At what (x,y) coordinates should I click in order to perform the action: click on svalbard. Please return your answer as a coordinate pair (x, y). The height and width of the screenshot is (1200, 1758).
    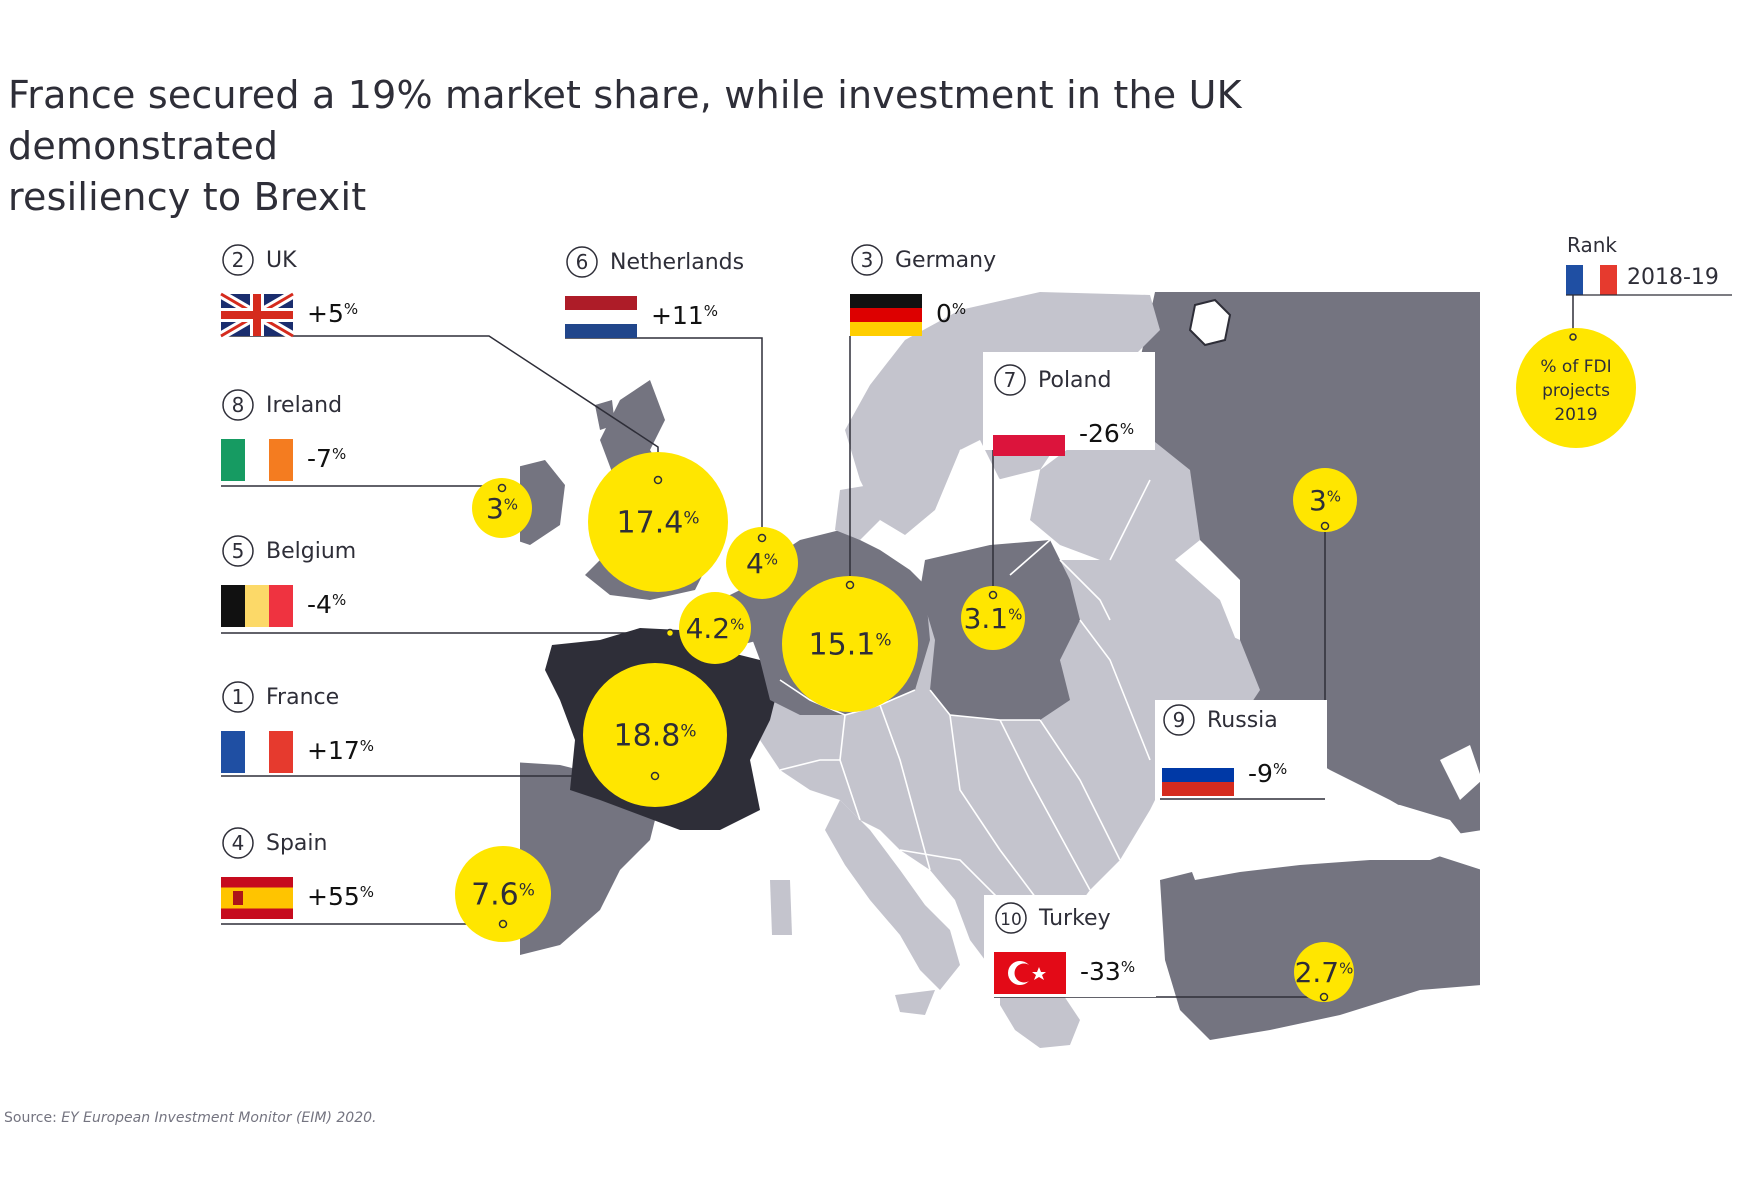
    Looking at the image, I should click on (1210, 322).